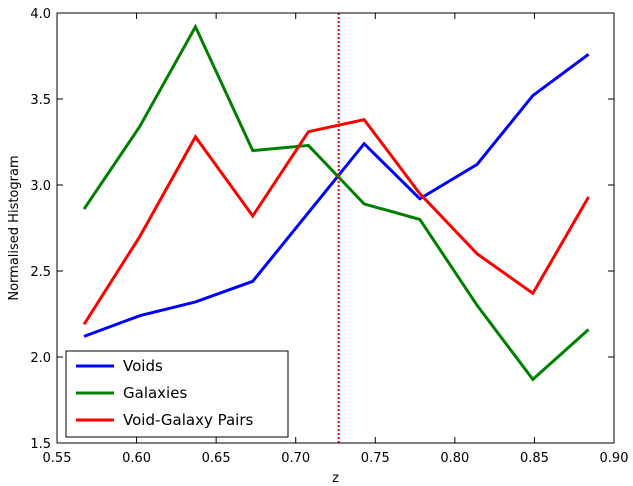 Image resolution: width=633 pixels, height=486 pixels. Describe the element at coordinates (155, 393) in the screenshot. I see `legend-label-galaxies: Galaxies` at that location.